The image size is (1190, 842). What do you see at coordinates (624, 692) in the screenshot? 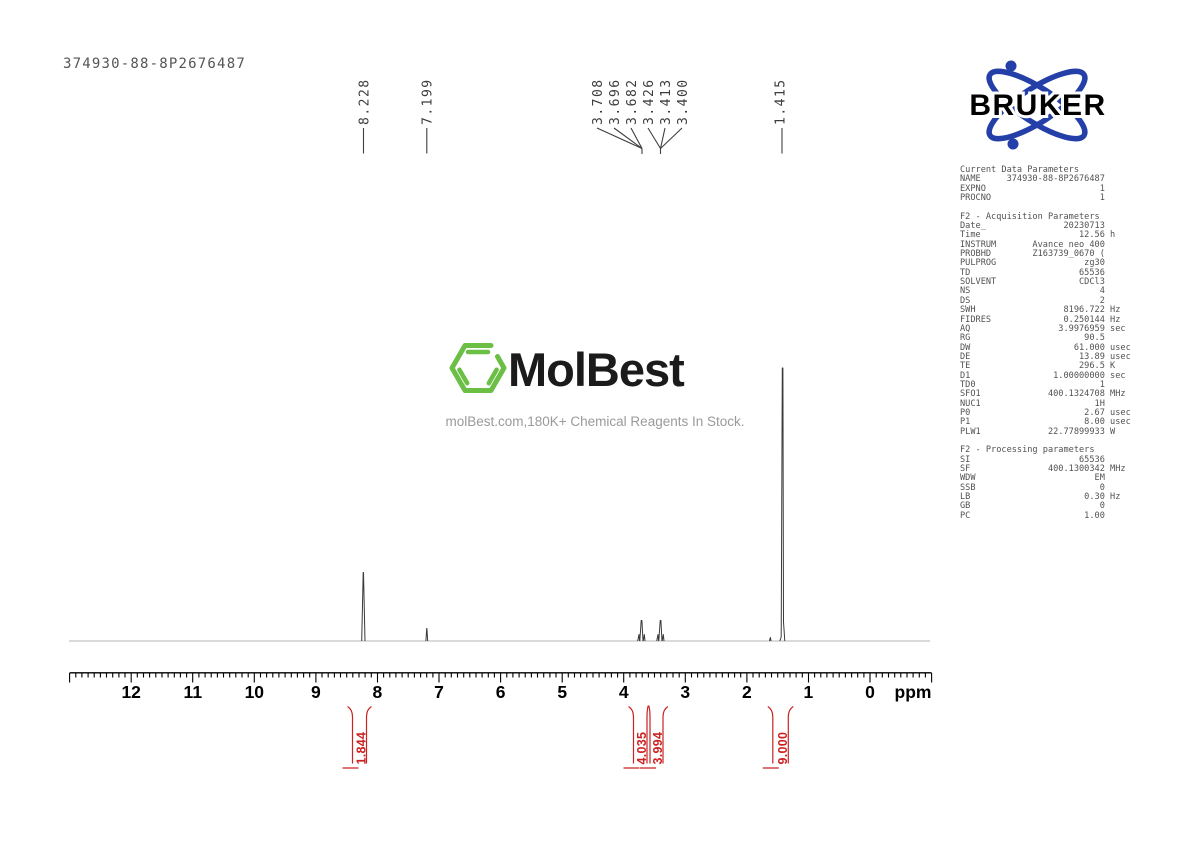
I see `axis-tick-label: 4` at bounding box center [624, 692].